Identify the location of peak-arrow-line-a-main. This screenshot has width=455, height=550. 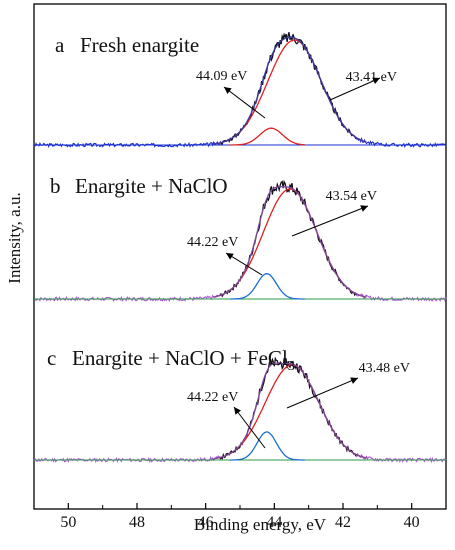
(355, 89).